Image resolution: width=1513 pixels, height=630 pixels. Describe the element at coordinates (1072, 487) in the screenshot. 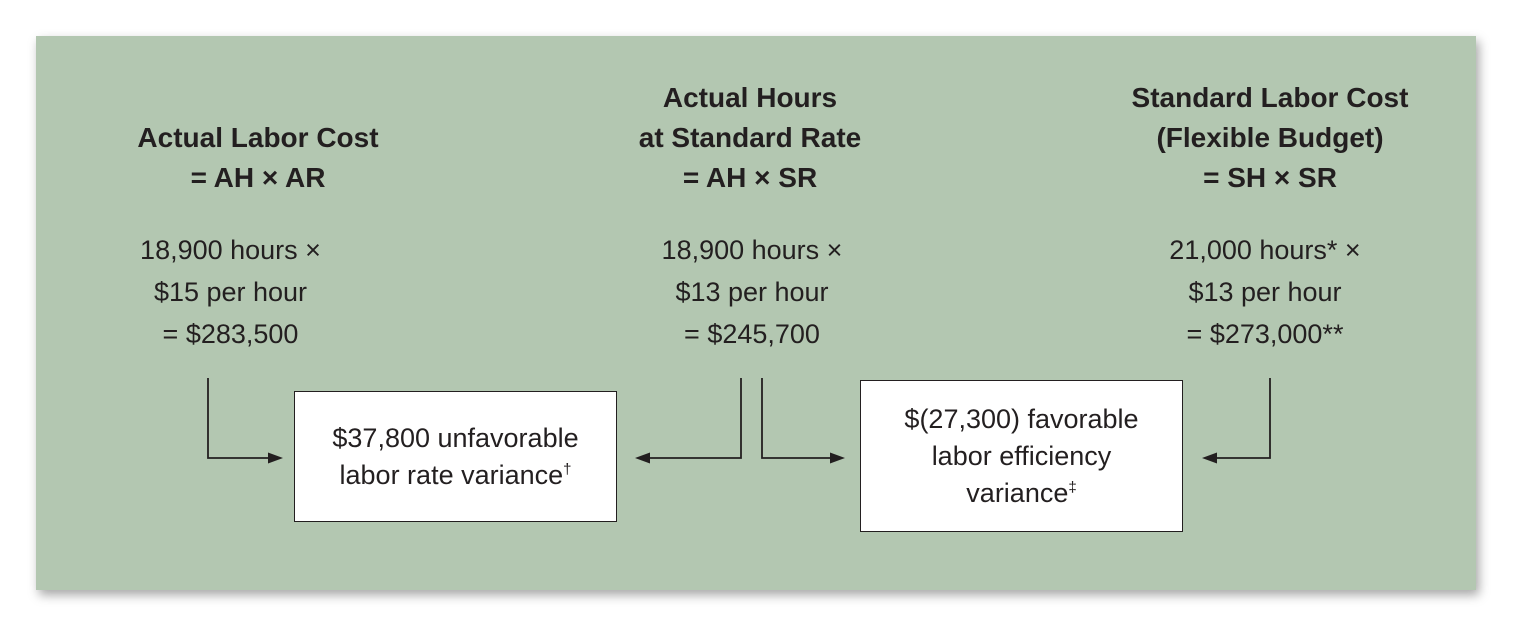

I see `footnote-double-dagger: ‡` at that location.